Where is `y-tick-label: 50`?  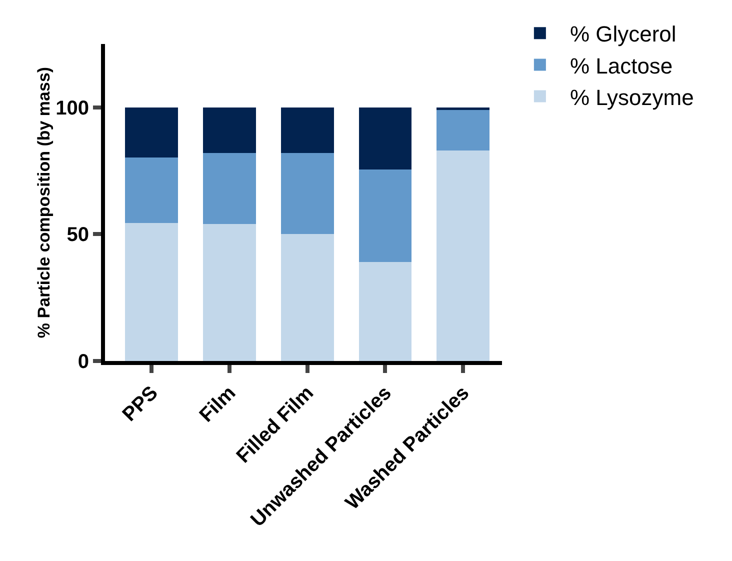 y-tick-label: 50 is located at coordinates (77, 235).